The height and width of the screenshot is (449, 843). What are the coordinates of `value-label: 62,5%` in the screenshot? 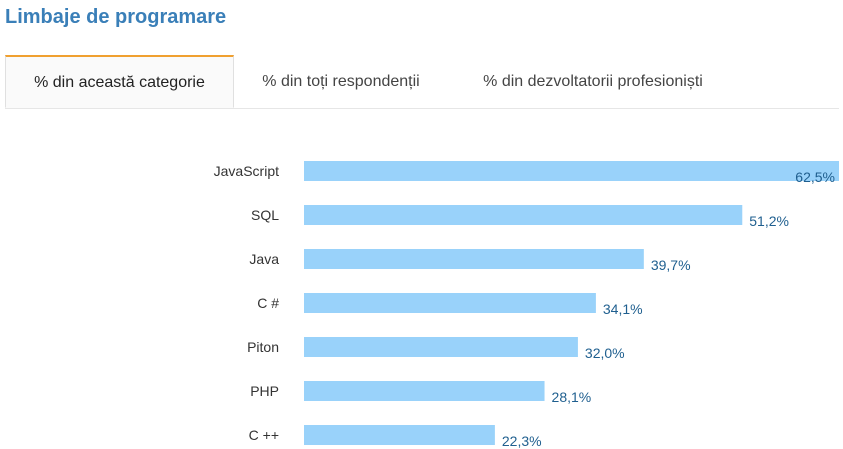 It's located at (815, 177).